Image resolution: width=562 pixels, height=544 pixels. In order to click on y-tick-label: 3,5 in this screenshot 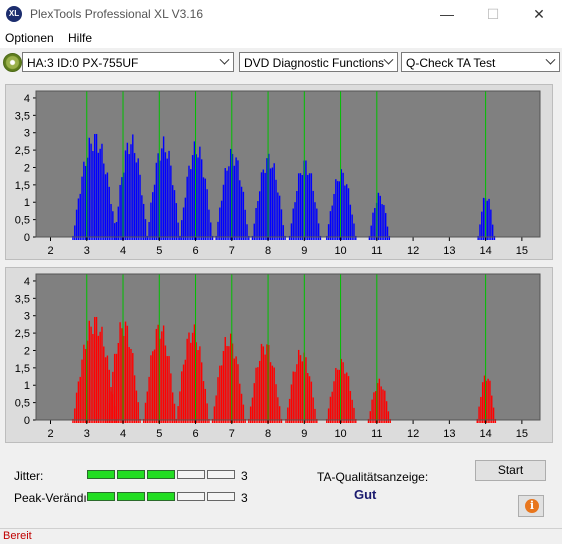, I will do `click(22, 299)`.